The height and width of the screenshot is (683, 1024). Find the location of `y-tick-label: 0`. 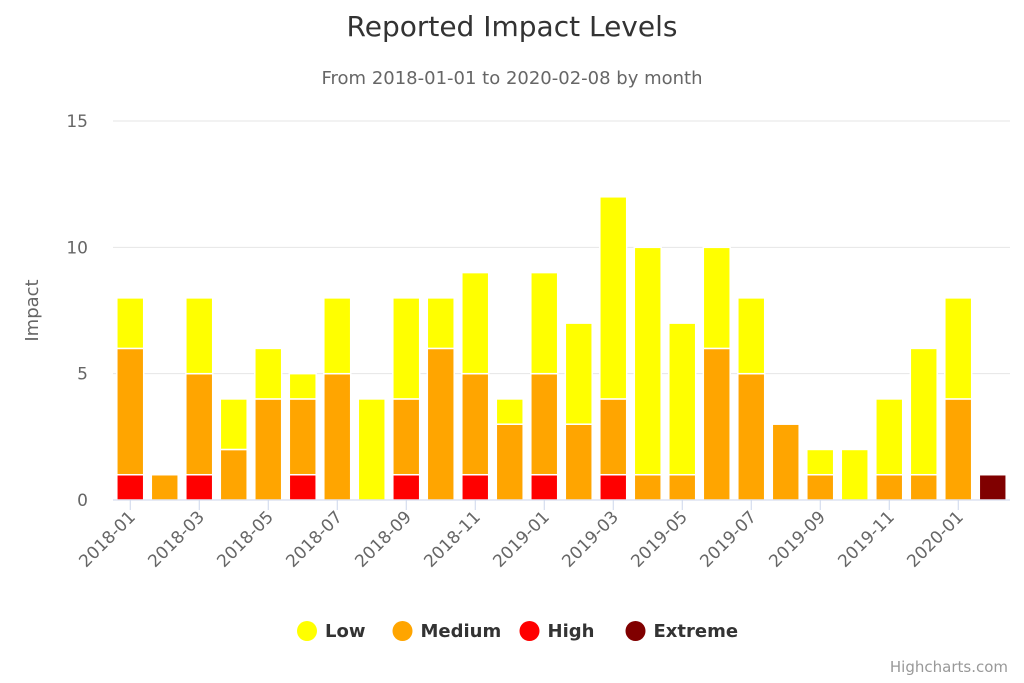

y-tick-label: 0 is located at coordinates (82, 501).